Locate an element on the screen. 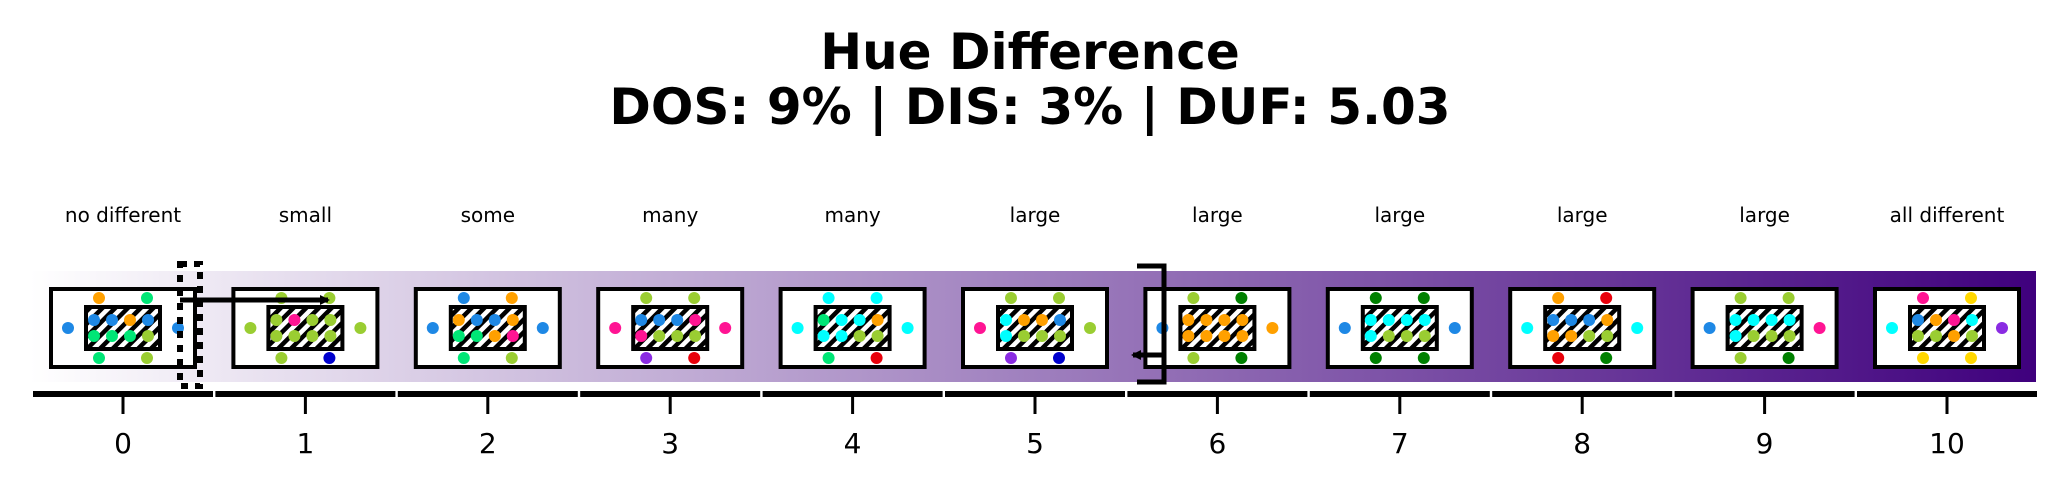  scale-item: large 6 is located at coordinates (1217, 331).